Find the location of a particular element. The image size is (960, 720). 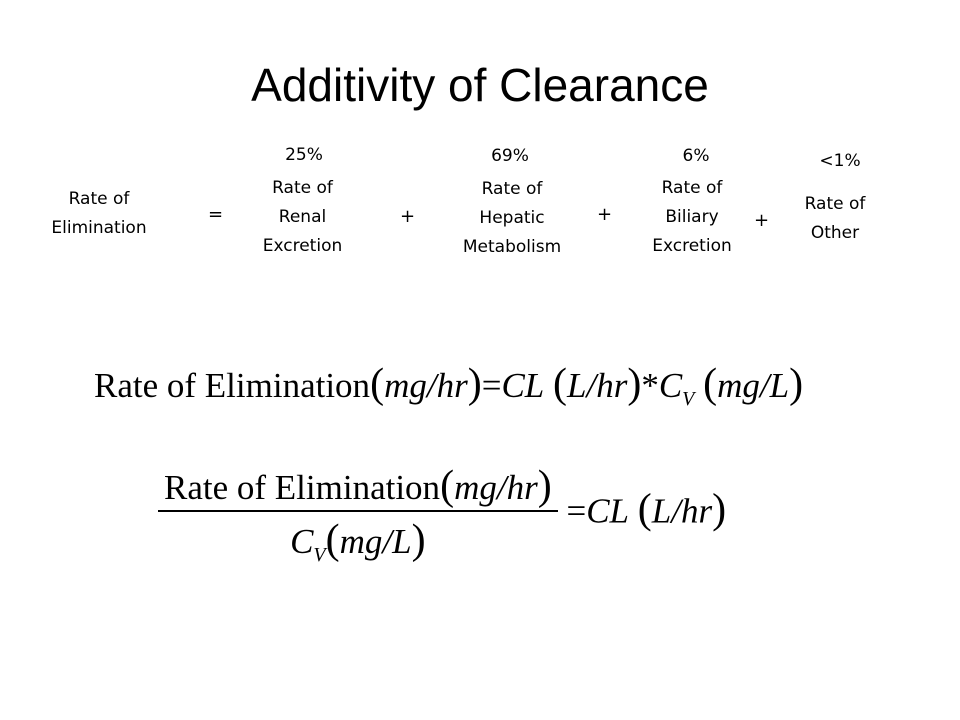

eq2-fraction: Rate of Elimination(mg/hr) CV(mg/L) is located at coordinates (358, 514).